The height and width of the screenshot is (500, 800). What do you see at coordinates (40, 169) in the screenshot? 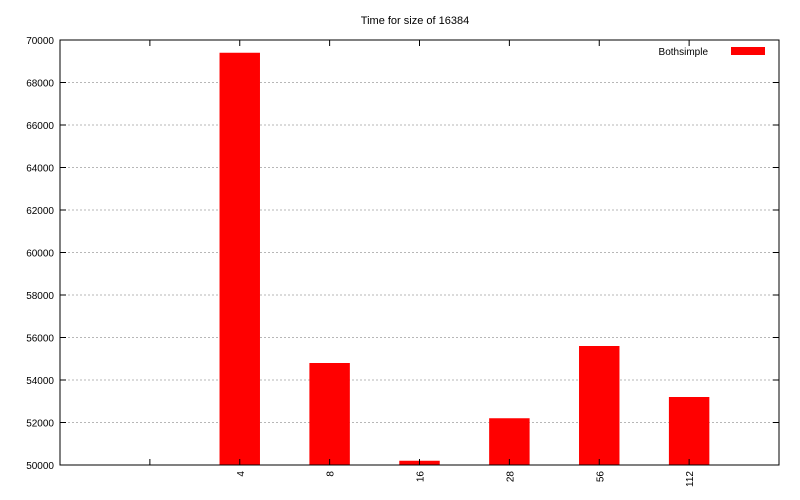
I see `y-tick-label: 64000` at bounding box center [40, 169].